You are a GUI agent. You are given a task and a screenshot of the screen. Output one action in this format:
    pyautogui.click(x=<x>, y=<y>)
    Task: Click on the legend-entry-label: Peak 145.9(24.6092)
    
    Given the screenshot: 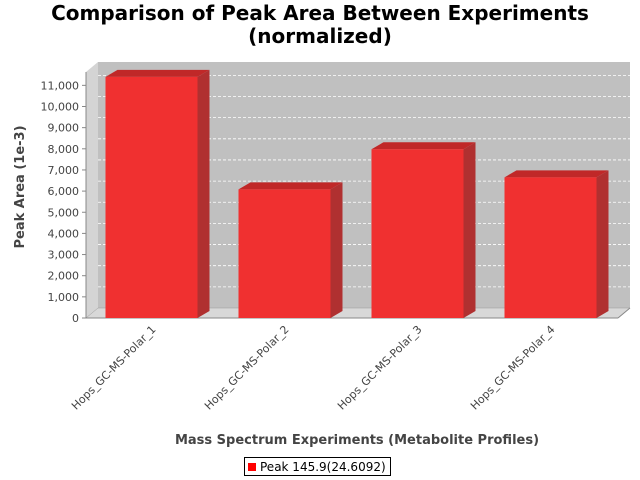 What is the action you would take?
    pyautogui.click(x=323, y=466)
    